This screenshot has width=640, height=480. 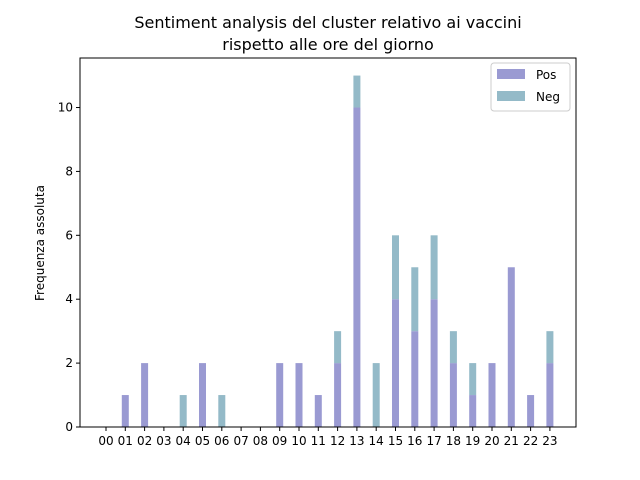 What do you see at coordinates (414, 441) in the screenshot?
I see `x-tick-label-16: 16` at bounding box center [414, 441].